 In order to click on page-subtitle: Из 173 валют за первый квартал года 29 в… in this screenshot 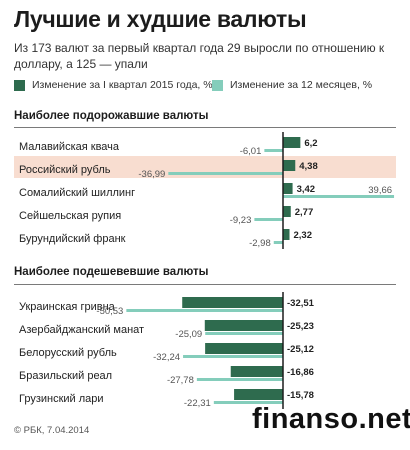, I will do `click(199, 56)`.